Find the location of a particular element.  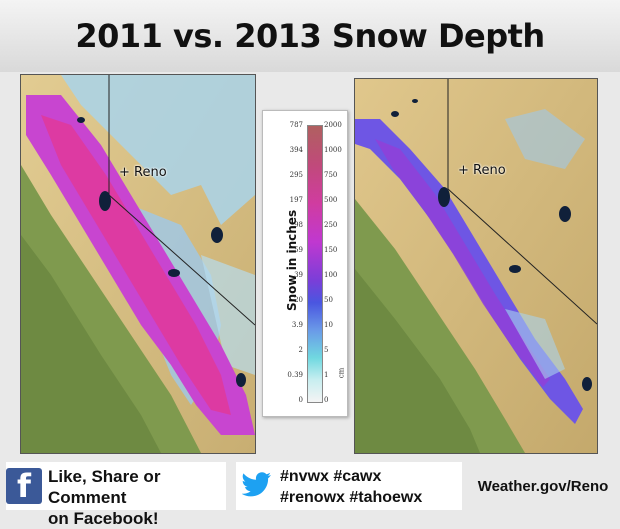

legend-inch-tick: 39 is located at coordinates (298, 275).